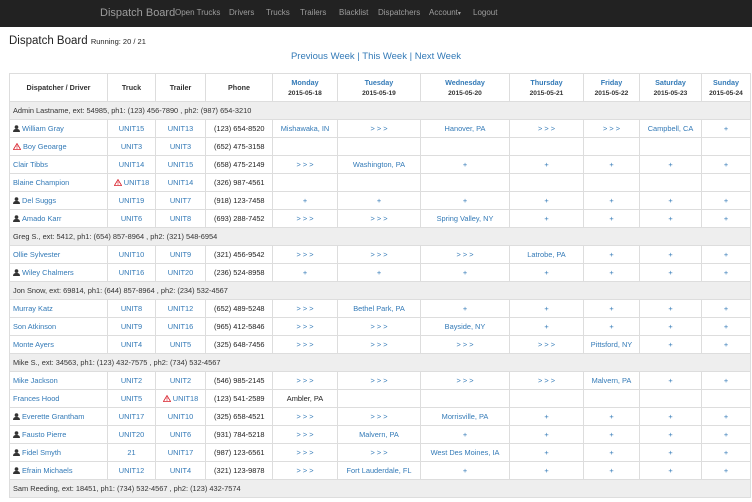 The height and width of the screenshot is (502, 752). What do you see at coordinates (242, 12) in the screenshot?
I see `nav-item: Drivers` at bounding box center [242, 12].